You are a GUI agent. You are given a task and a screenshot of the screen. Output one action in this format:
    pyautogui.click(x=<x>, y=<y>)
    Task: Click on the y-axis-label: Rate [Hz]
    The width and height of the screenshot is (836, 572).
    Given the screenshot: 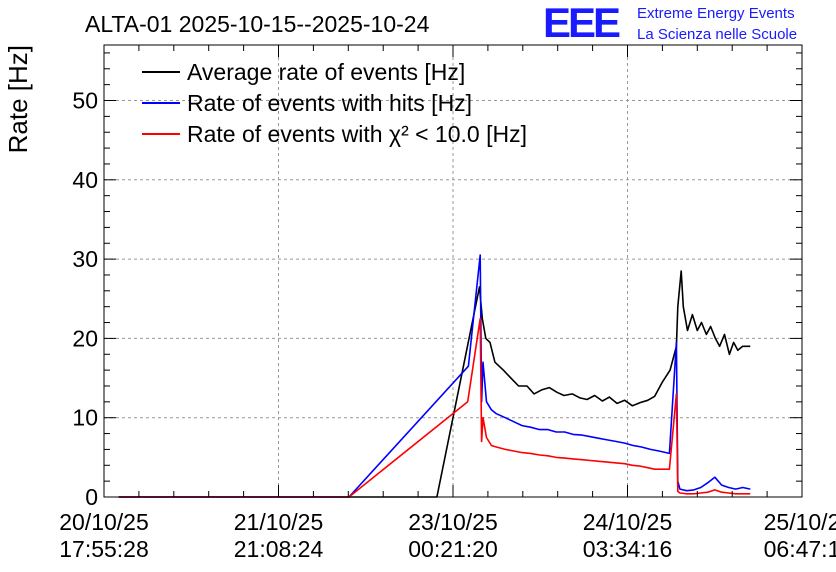 What is the action you would take?
    pyautogui.click(x=18, y=99)
    